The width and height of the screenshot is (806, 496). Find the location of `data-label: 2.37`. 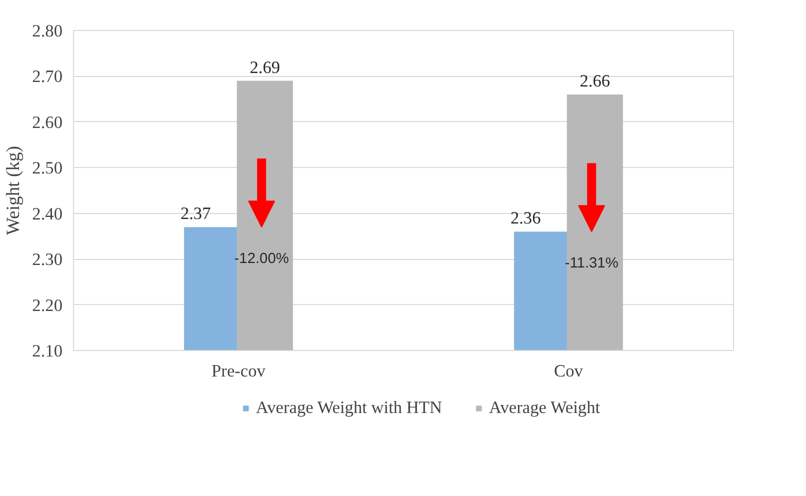

data-label: 2.37 is located at coordinates (196, 214).